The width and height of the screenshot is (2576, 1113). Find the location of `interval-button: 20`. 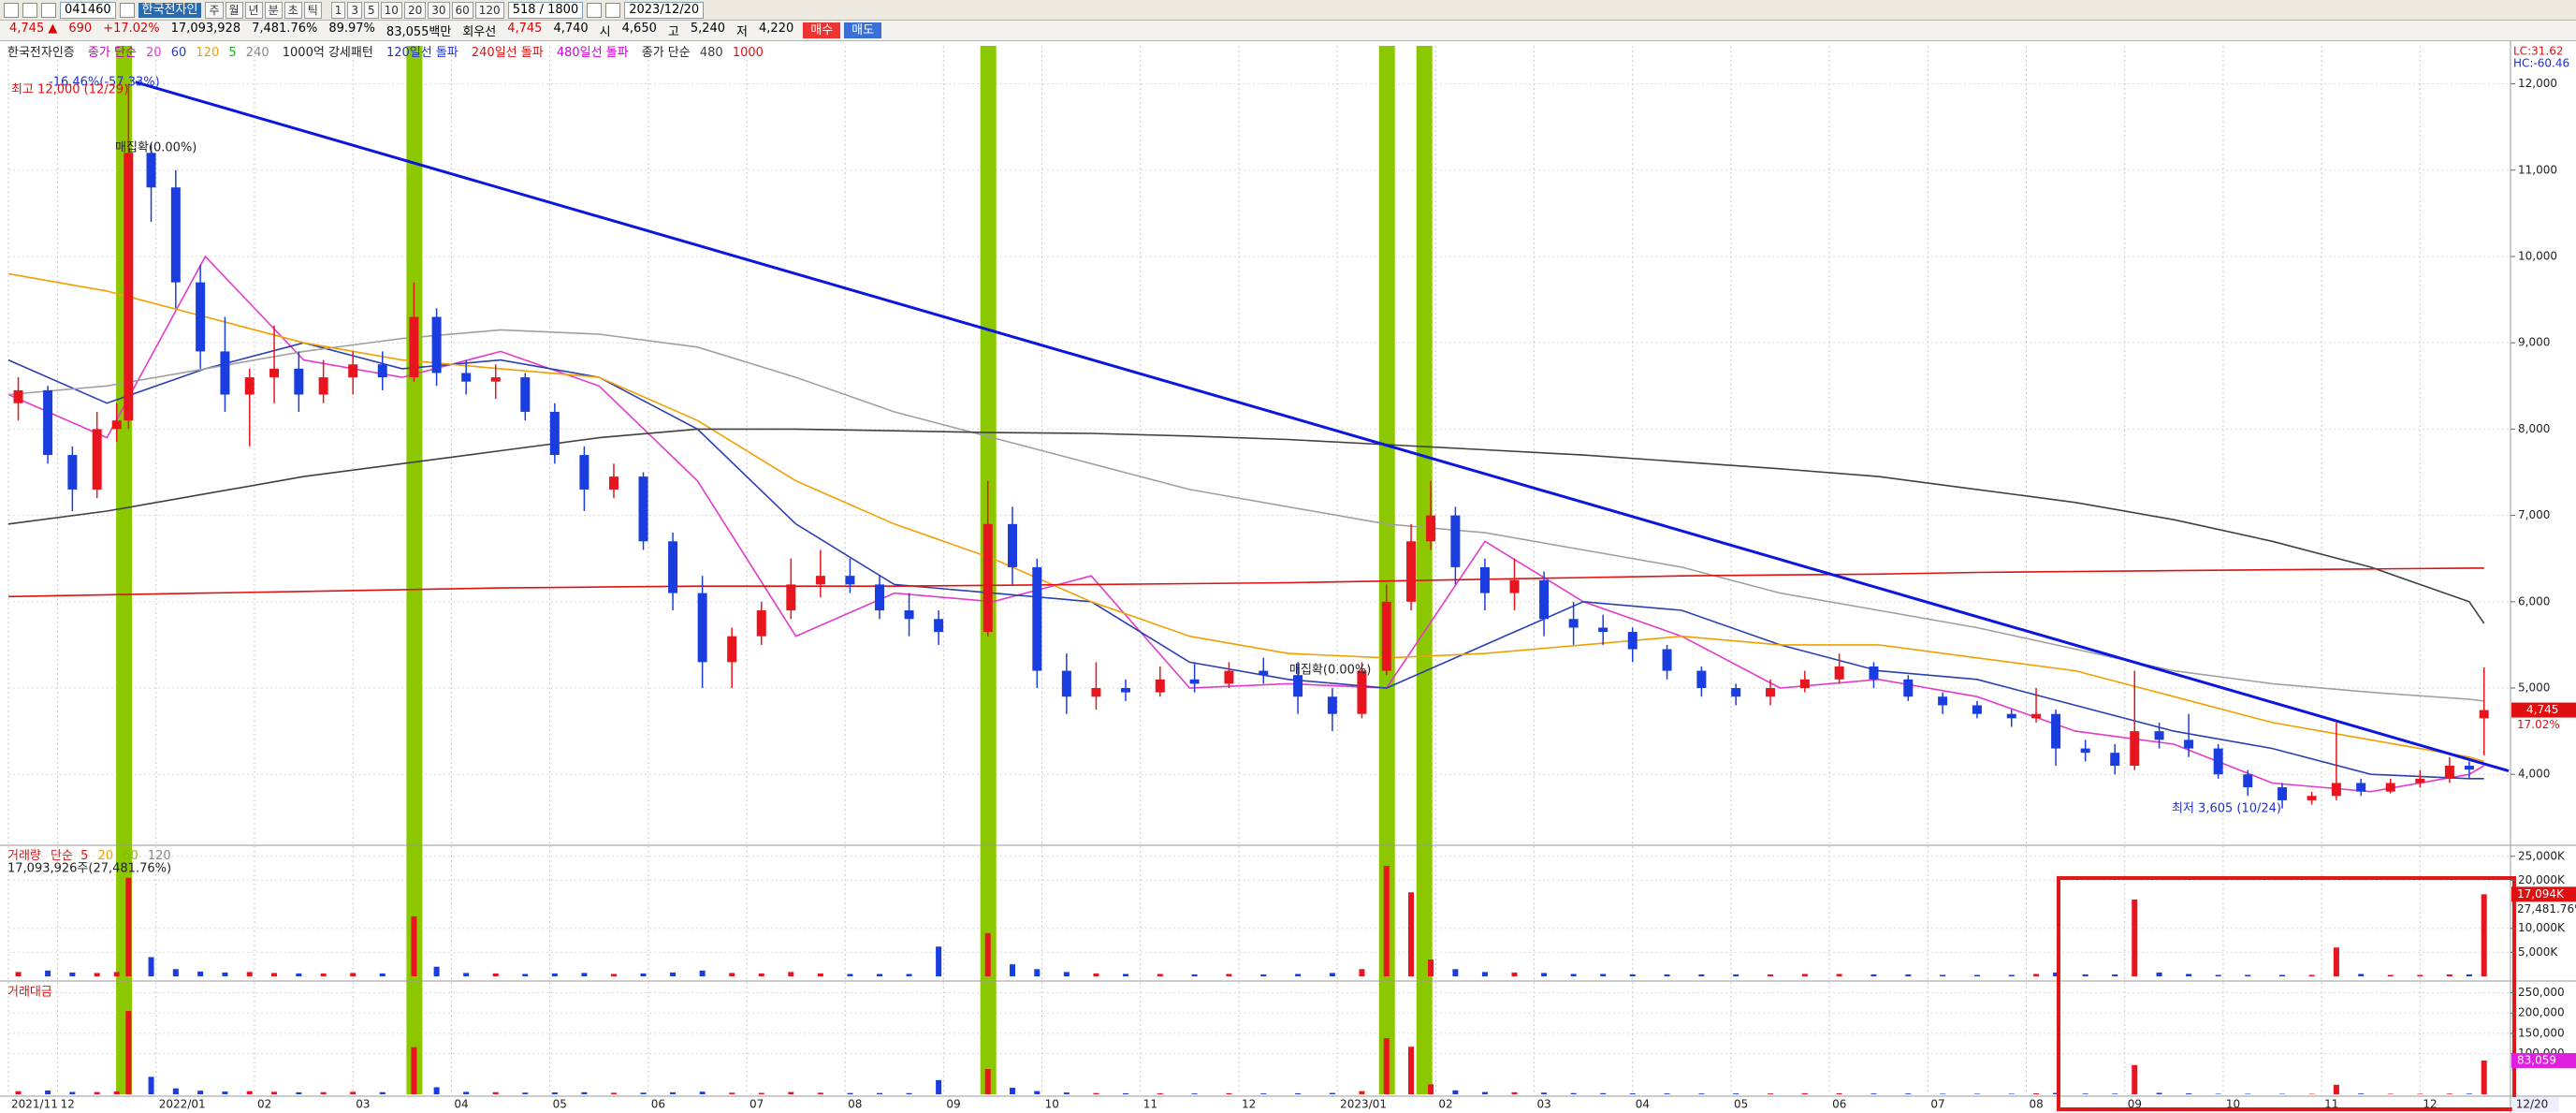

interval-button: 20 is located at coordinates (415, 10).